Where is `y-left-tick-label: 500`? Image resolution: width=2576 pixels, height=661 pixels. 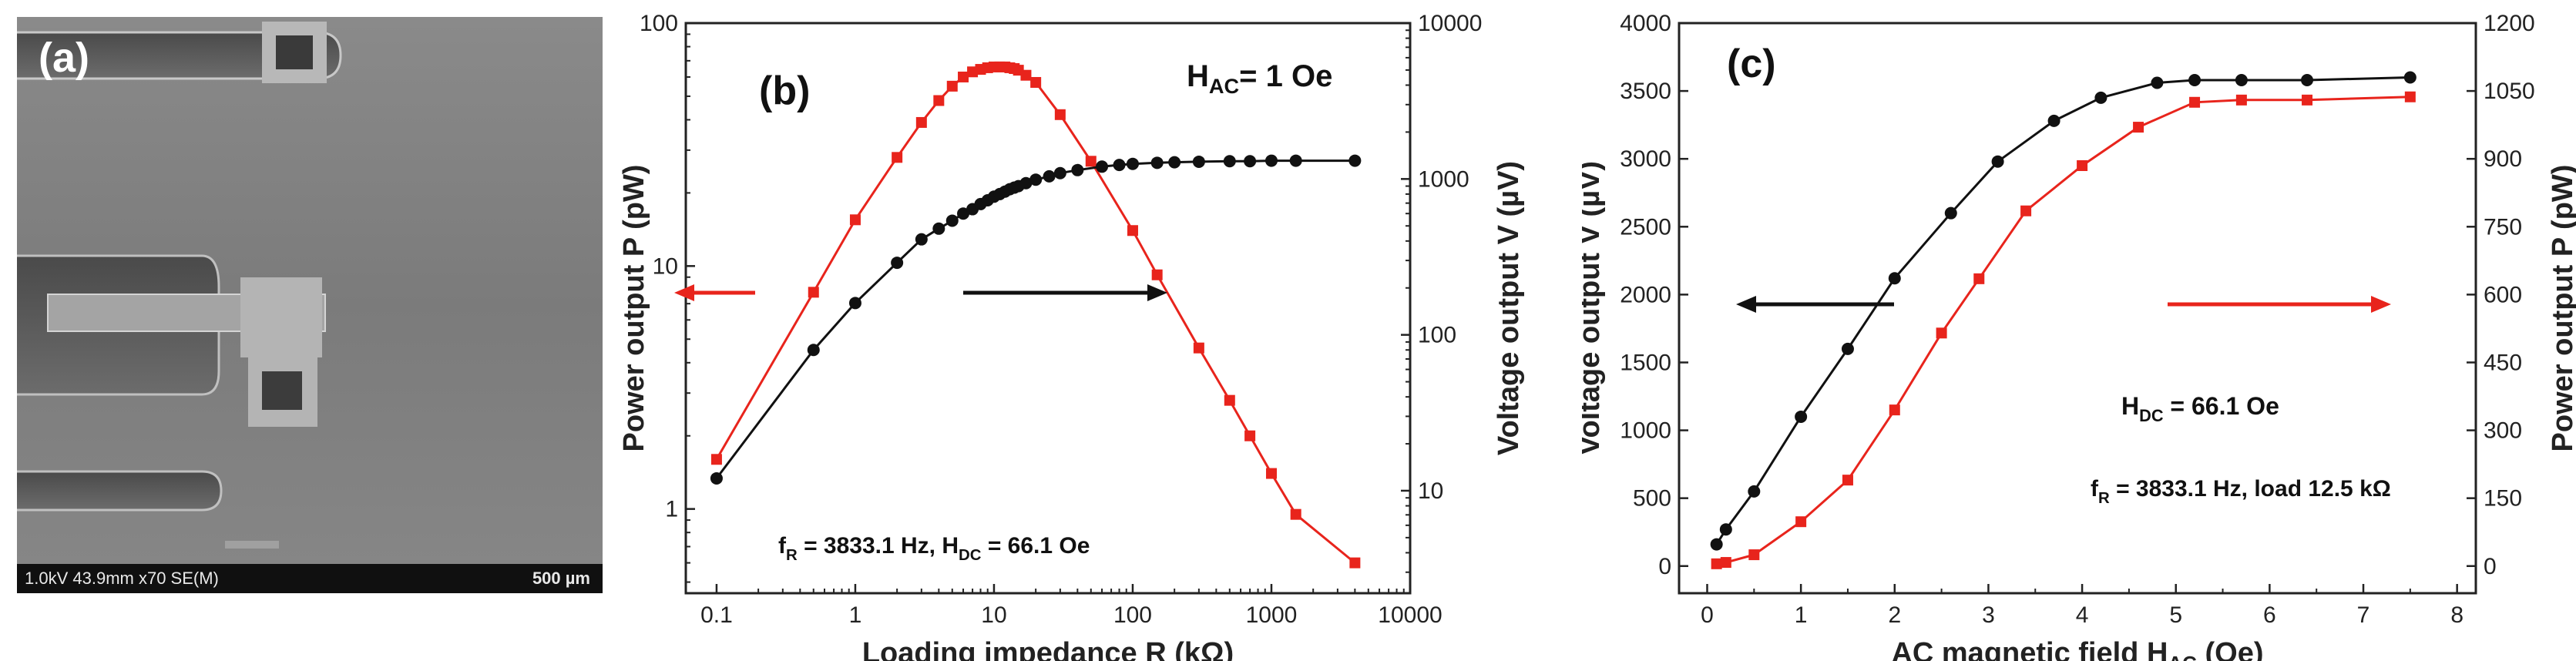
y-left-tick-label: 500 is located at coordinates (1652, 499).